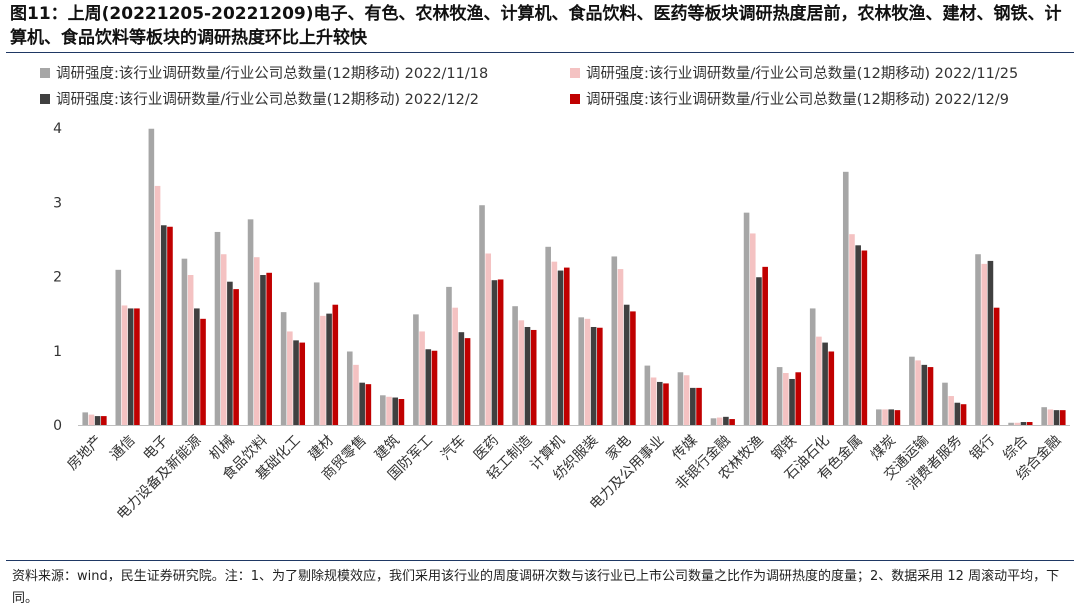 This screenshot has height=616, width=1080. What do you see at coordinates (802, 73) in the screenshot?
I see `legend-label-1: 调研强度:该行业调研数量/行业公司总数量(12期移动) 2022/11/25` at bounding box center [802, 73].